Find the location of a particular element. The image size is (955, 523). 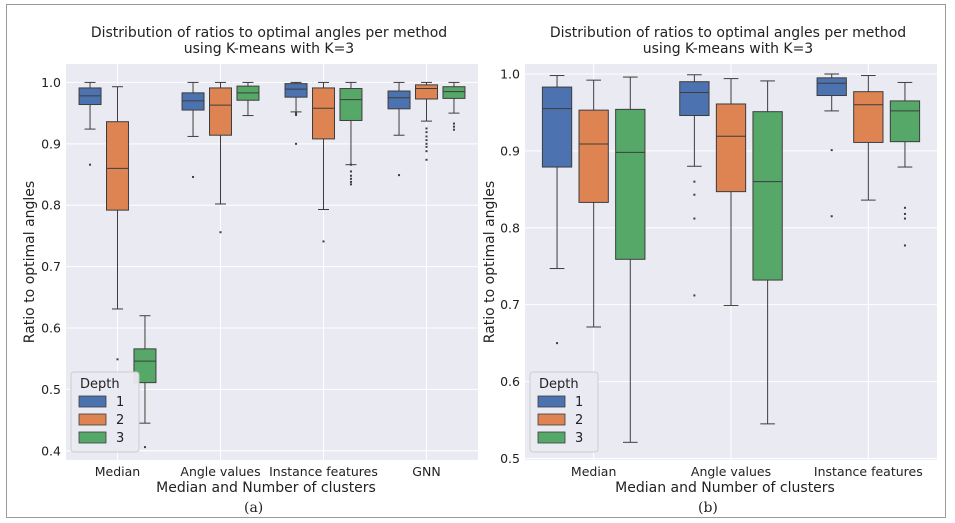

y-tick-label: 0.4 is located at coordinates (51, 450).